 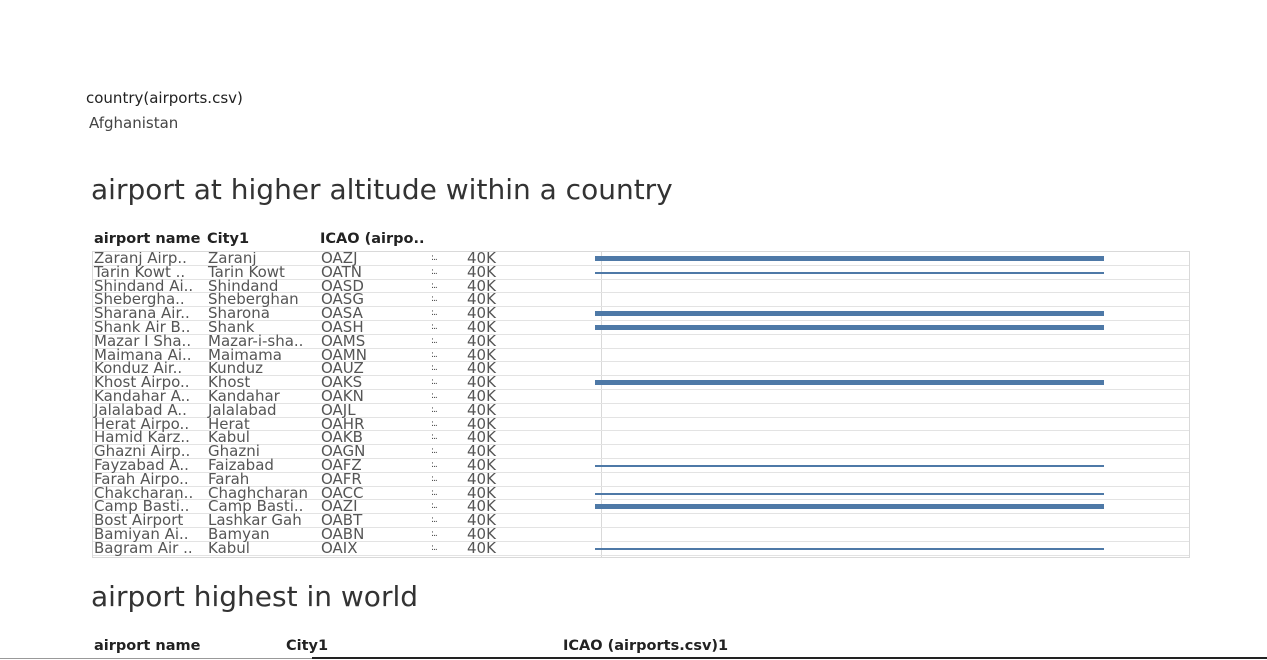 I want to click on airport-name-cell: Sharana Air.., so click(x=142, y=313).